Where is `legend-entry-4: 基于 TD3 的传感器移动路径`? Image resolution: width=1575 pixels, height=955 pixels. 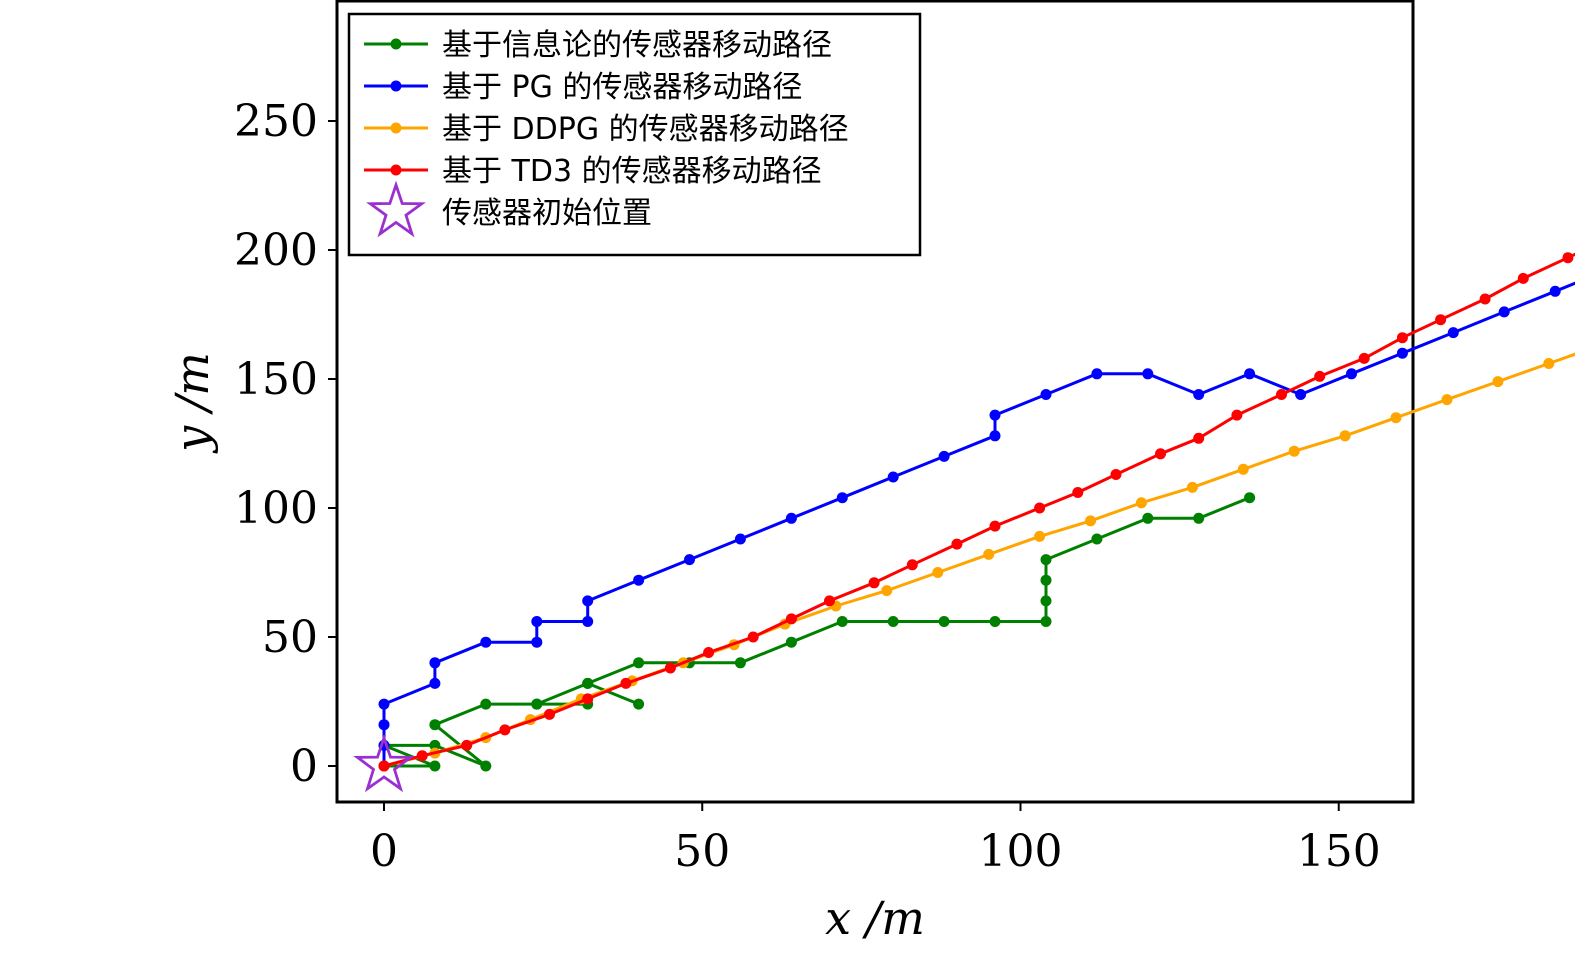
legend-entry-4: 基于 TD3 的传感器移动路径 is located at coordinates (593, 171).